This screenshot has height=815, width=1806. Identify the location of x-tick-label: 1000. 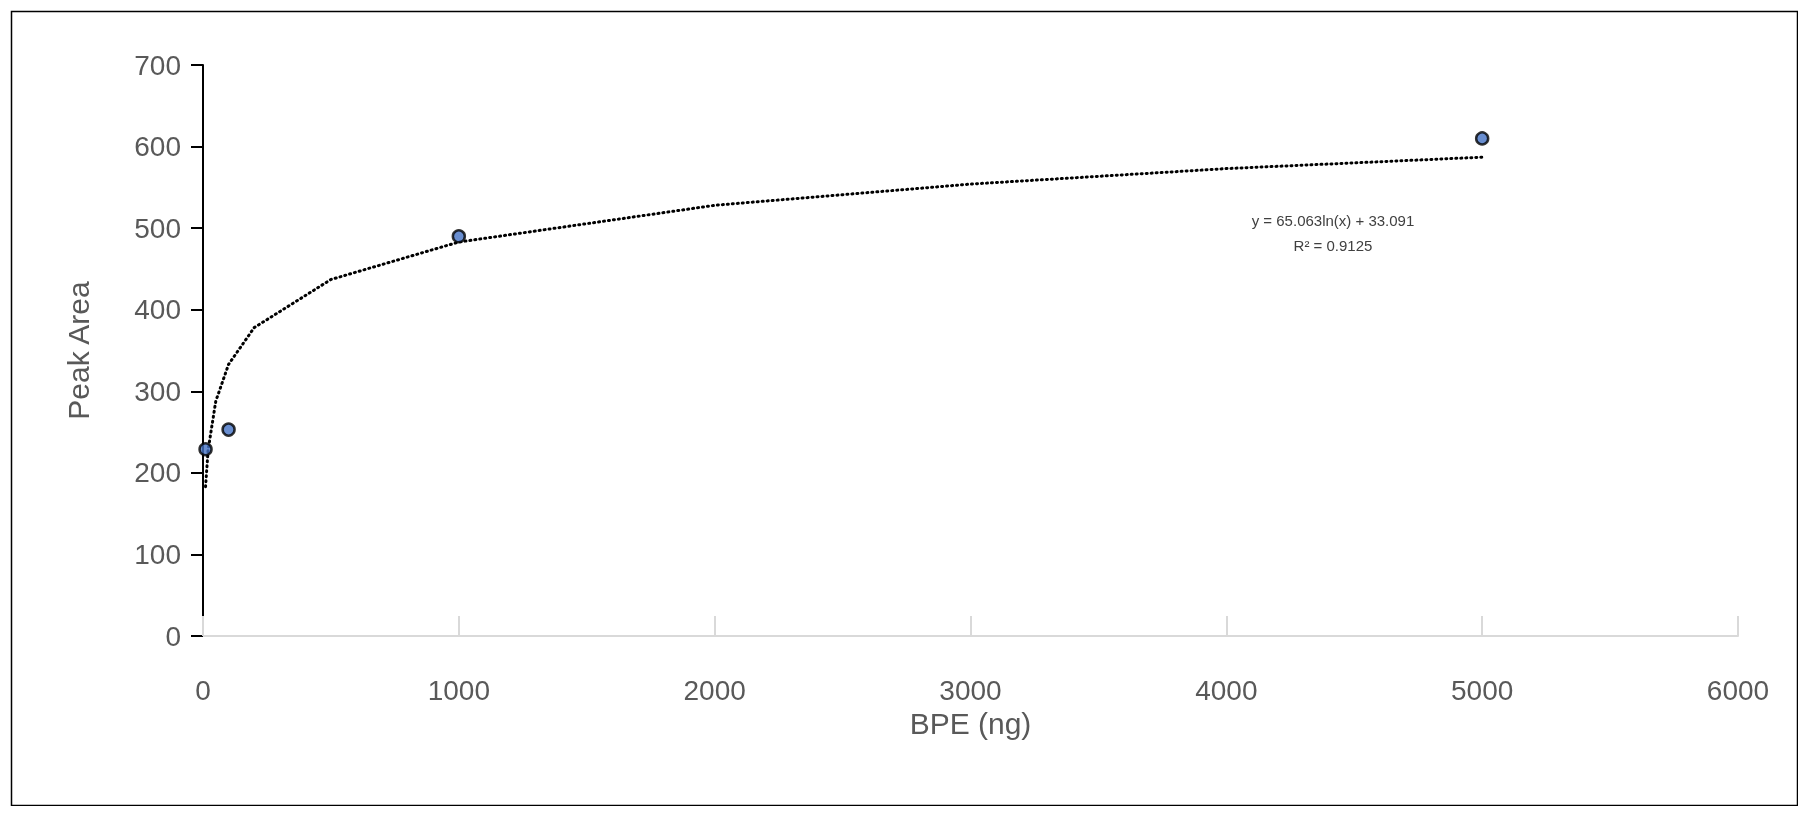
(458, 690).